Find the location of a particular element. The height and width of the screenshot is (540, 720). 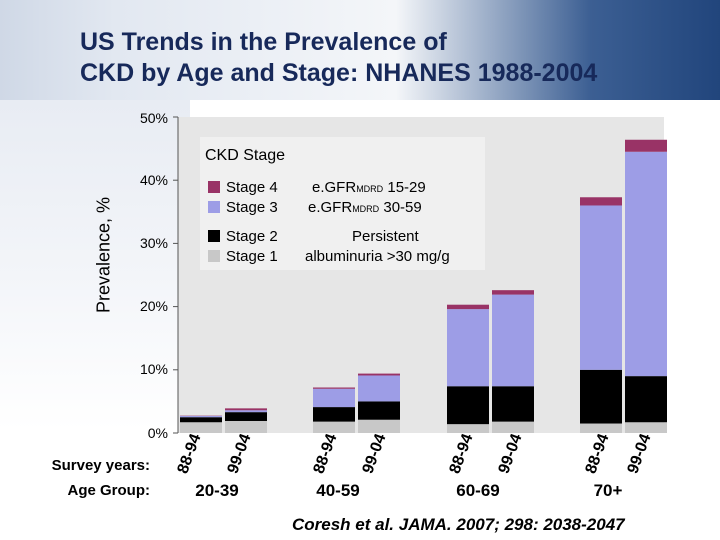

bar-40-59-99-04-stage2 is located at coordinates (379, 410).